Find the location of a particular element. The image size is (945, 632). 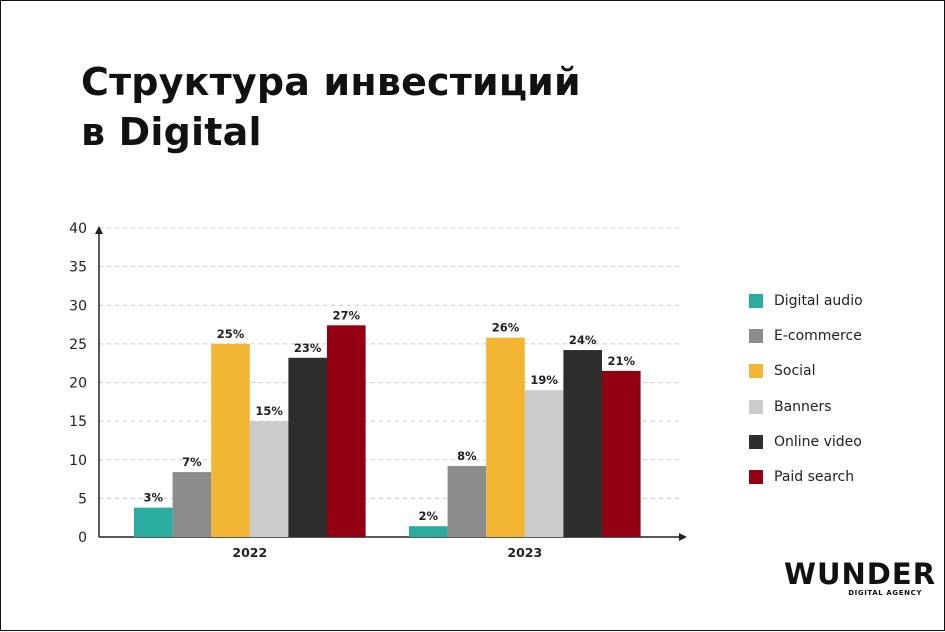

data-label: 3% is located at coordinates (154, 498).